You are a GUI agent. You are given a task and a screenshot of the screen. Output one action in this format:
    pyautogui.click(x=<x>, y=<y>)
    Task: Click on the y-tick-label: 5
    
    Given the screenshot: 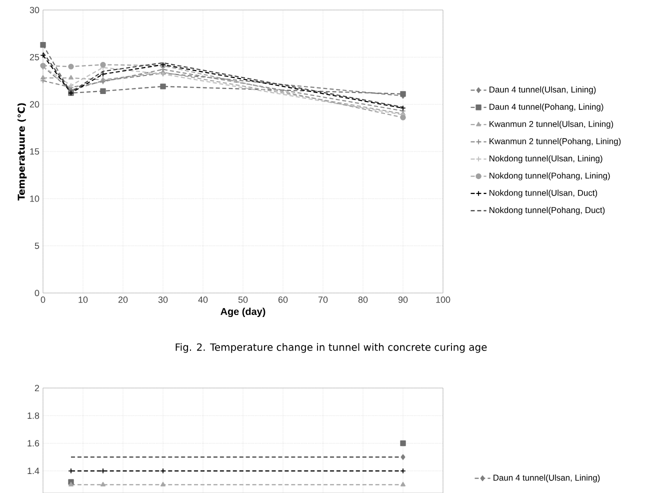 What is the action you would take?
    pyautogui.click(x=37, y=245)
    